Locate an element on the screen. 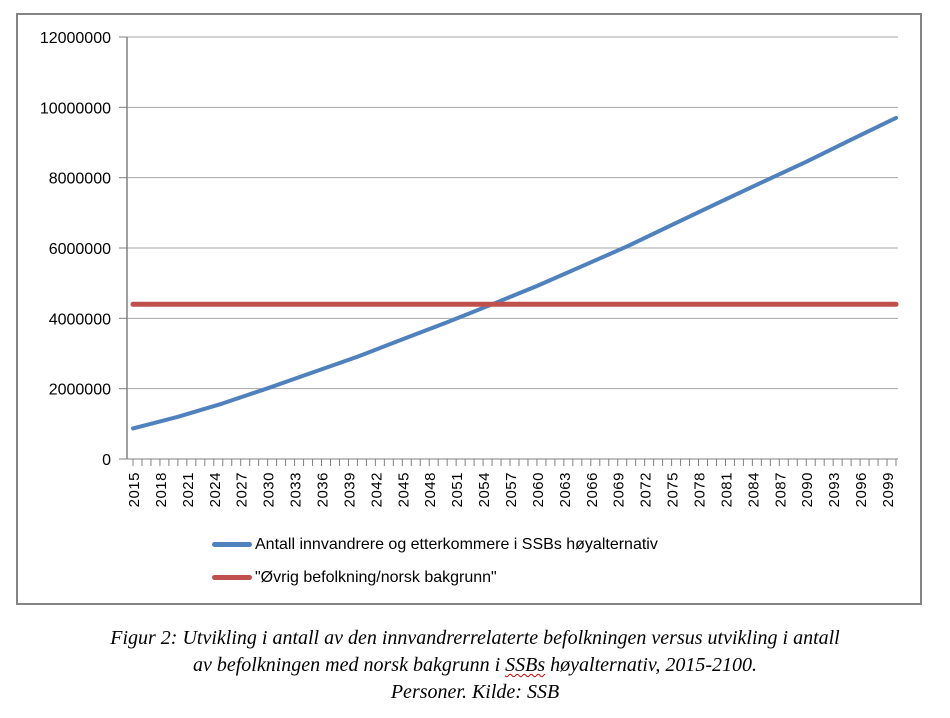  x-axis-label: 2024 is located at coordinates (215, 489).